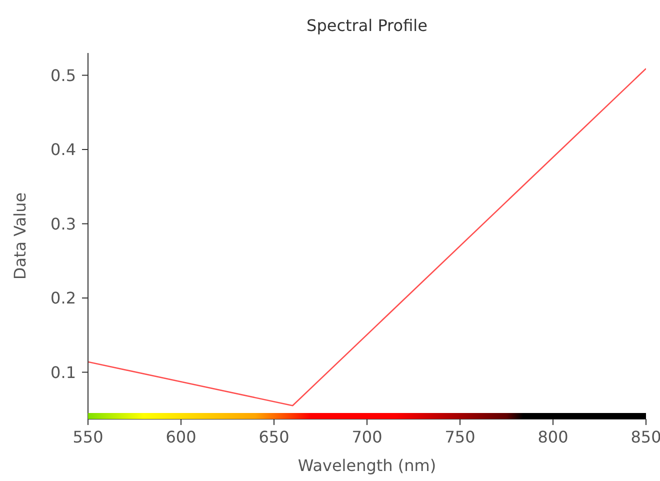 This screenshot has height=481, width=660. Describe the element at coordinates (181, 436) in the screenshot. I see `x-tick-label: 600` at that location.